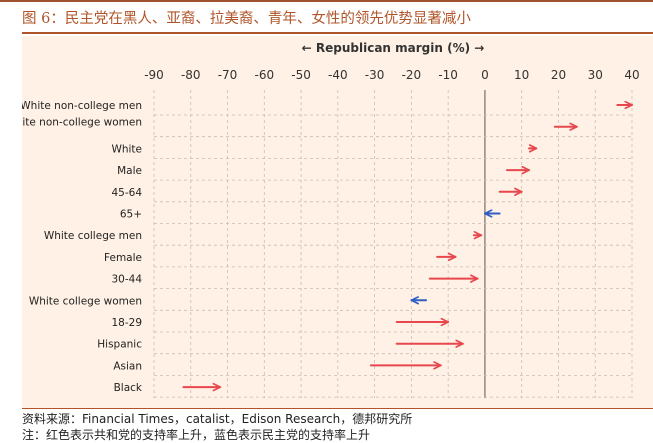 The image size is (653, 443). I want to click on row-label: White college women, so click(85, 301).